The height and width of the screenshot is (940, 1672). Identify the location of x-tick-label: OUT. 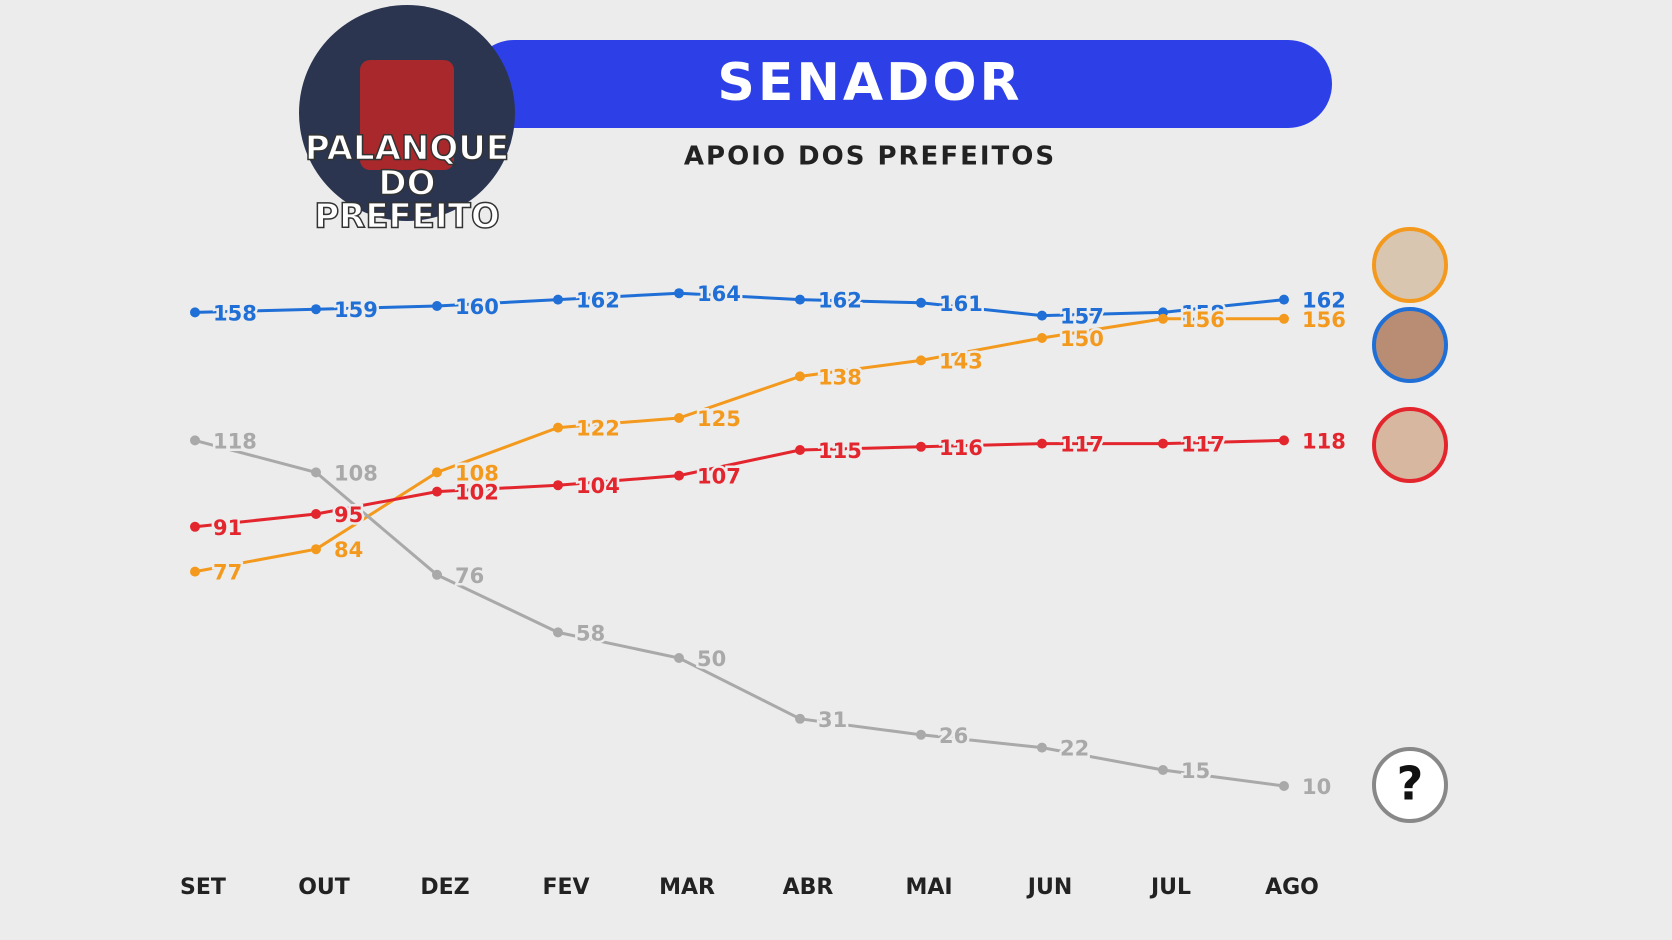
(324, 887).